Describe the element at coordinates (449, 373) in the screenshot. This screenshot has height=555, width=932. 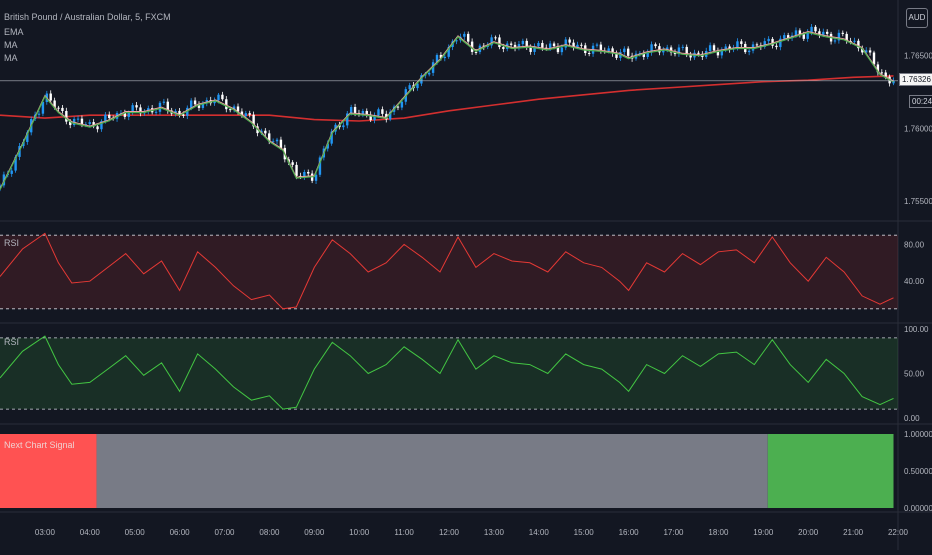
I see `rsi-green-band` at that location.